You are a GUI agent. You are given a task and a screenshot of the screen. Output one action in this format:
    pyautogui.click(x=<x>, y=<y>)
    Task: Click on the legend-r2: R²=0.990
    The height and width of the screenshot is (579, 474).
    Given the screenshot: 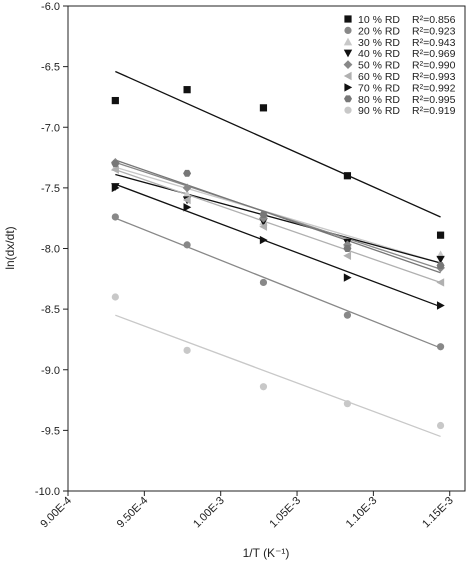 What is the action you would take?
    pyautogui.click(x=434, y=66)
    